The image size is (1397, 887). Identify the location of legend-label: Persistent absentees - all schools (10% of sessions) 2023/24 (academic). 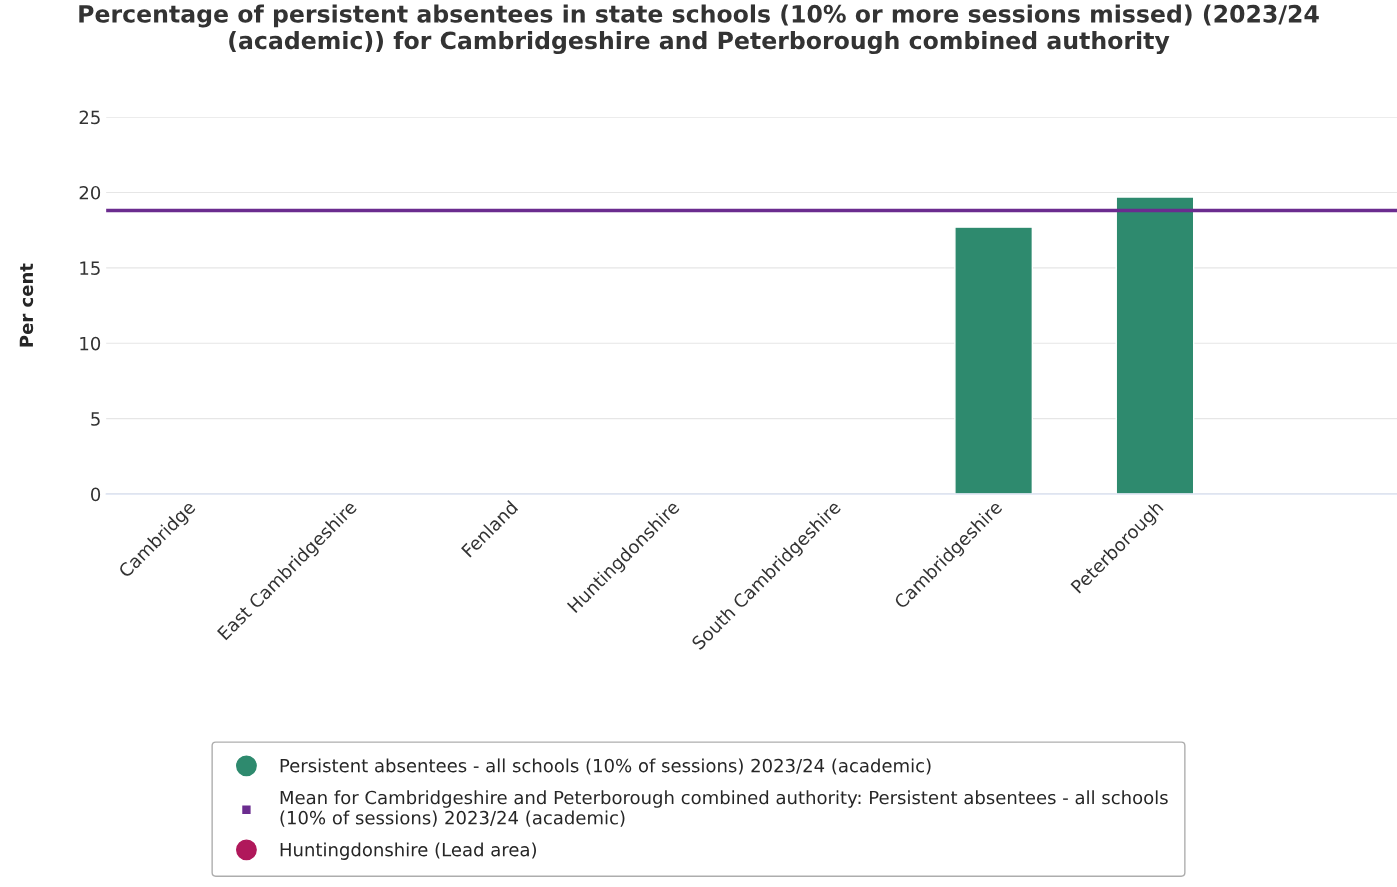
(605, 766).